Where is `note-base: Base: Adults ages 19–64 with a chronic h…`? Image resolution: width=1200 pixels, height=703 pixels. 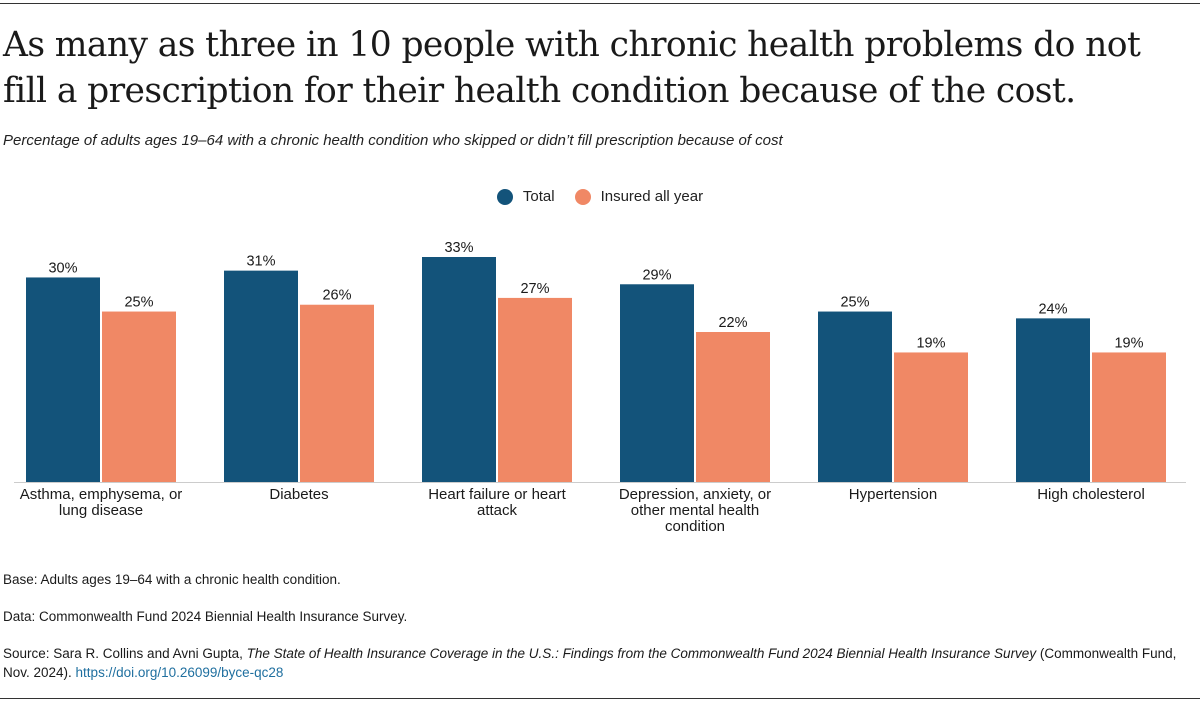
note-base: Base: Adults ages 19–64 with a chronic h… is located at coordinates (172, 579).